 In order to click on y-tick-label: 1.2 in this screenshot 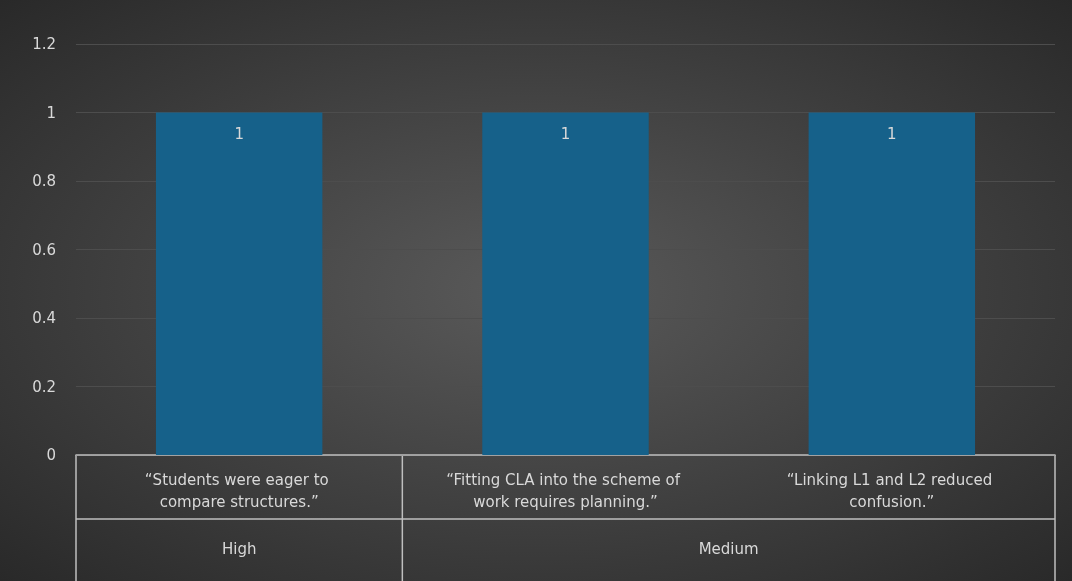, I will do `click(44, 44)`.